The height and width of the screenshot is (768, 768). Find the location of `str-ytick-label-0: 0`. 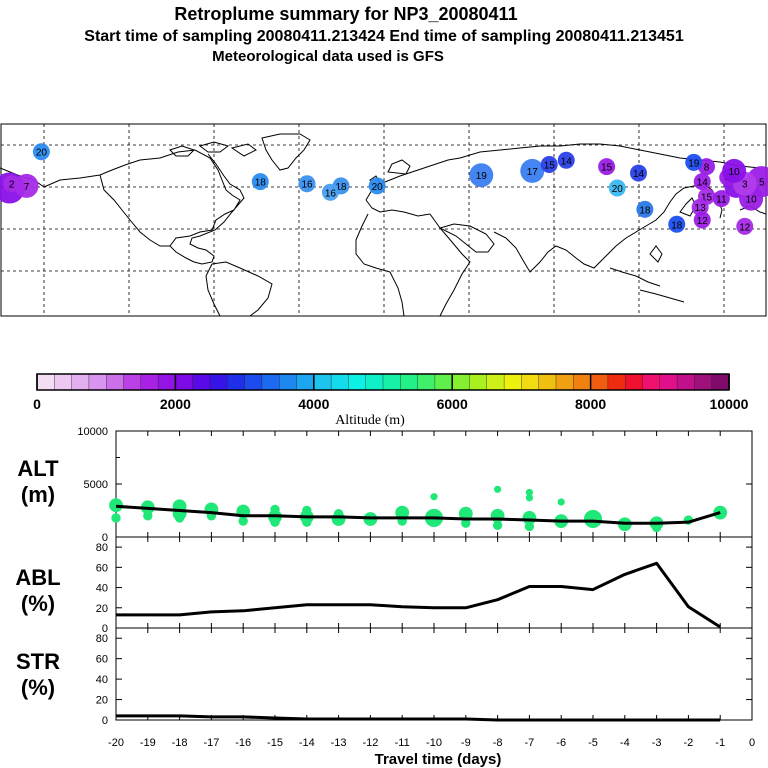

str-ytick-label-0: 0 is located at coordinates (105, 721).